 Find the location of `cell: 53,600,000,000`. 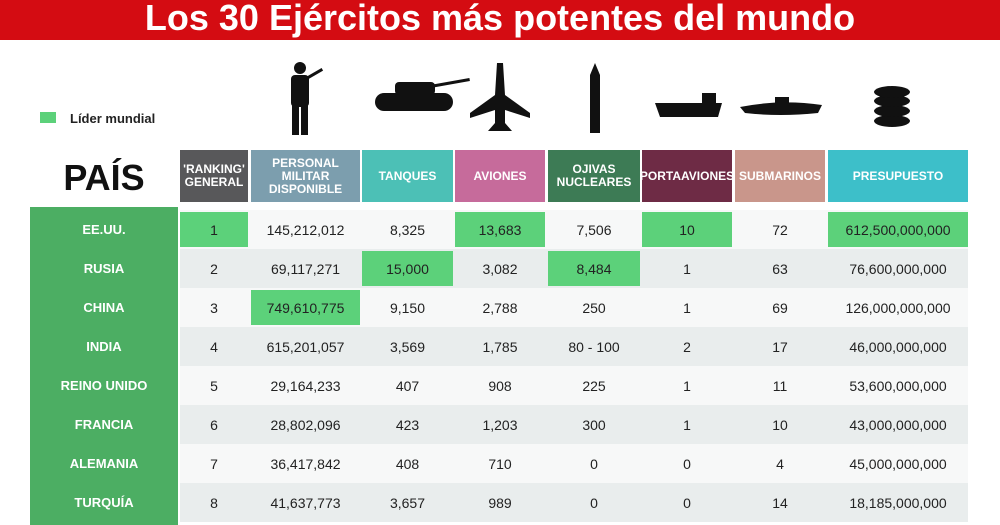

cell: 53,600,000,000 is located at coordinates (898, 385).